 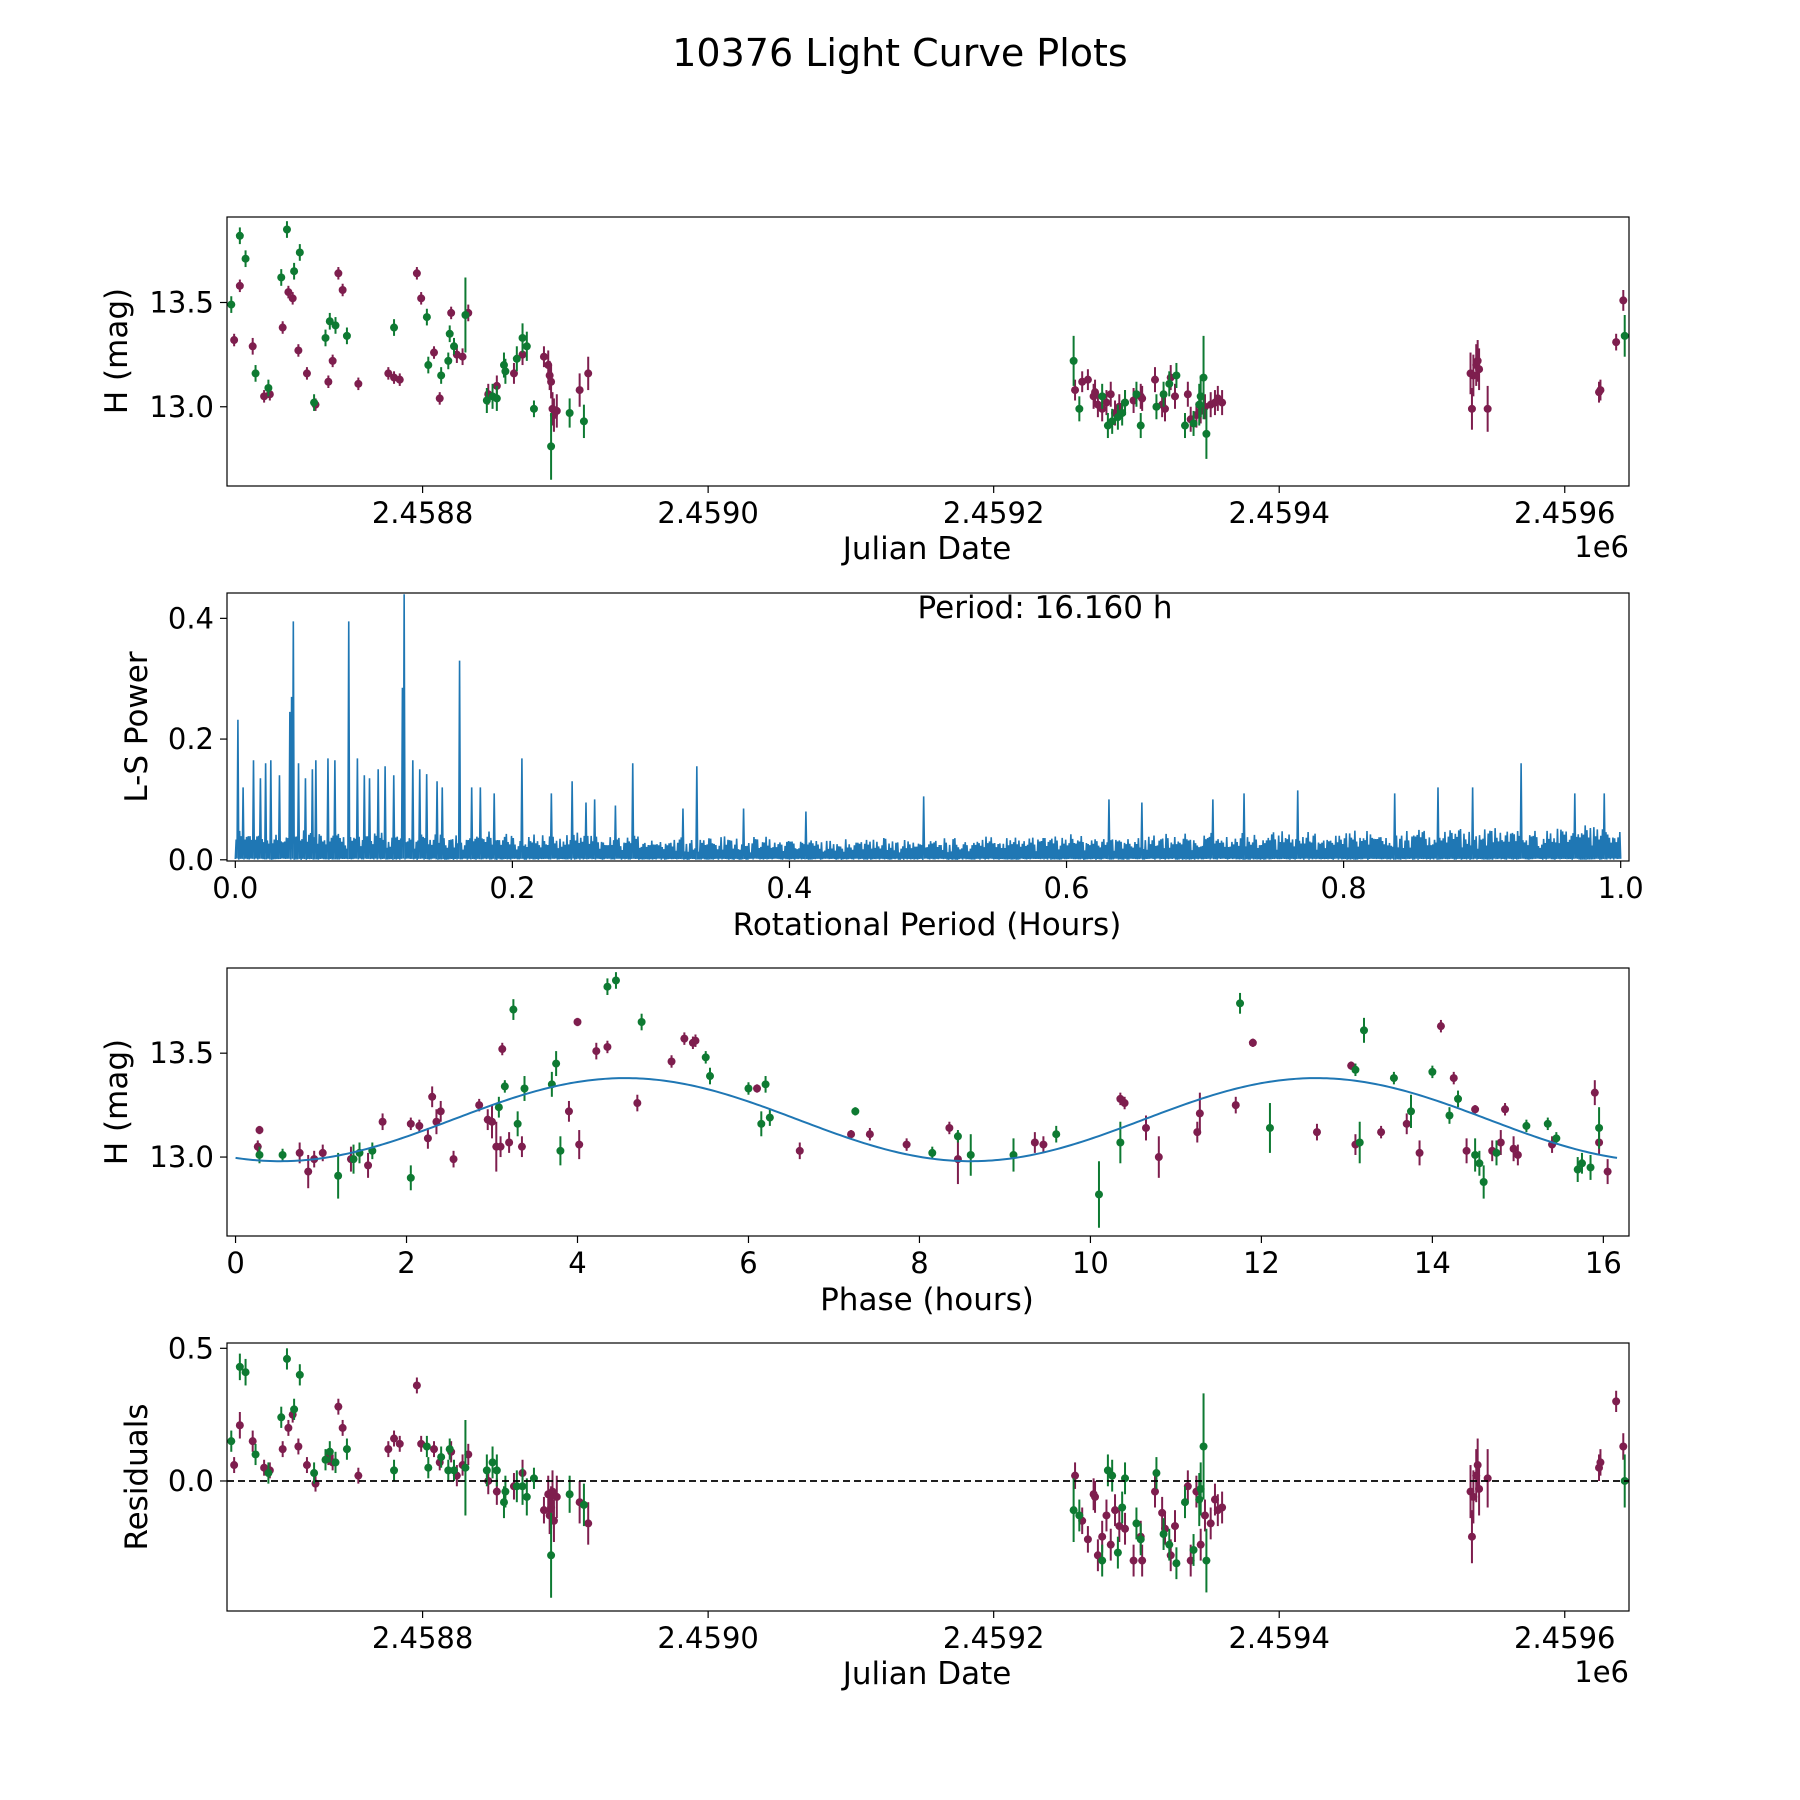 What do you see at coordinates (993, 513) in the screenshot?
I see `lightcurve-x-tick-label: 2.4592` at bounding box center [993, 513].